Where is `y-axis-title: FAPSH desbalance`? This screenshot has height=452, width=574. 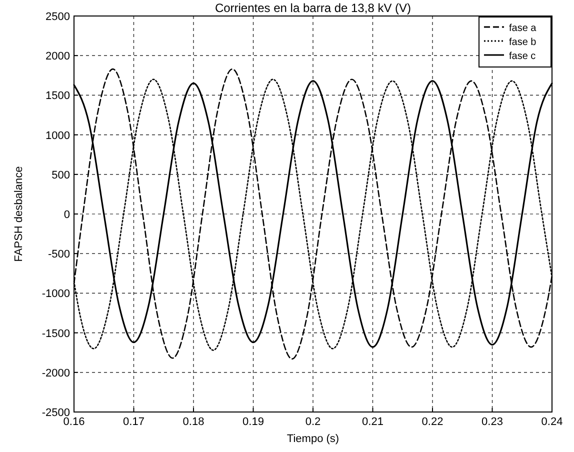
y-axis-title: FAPSH desbalance is located at coordinates (19, 214).